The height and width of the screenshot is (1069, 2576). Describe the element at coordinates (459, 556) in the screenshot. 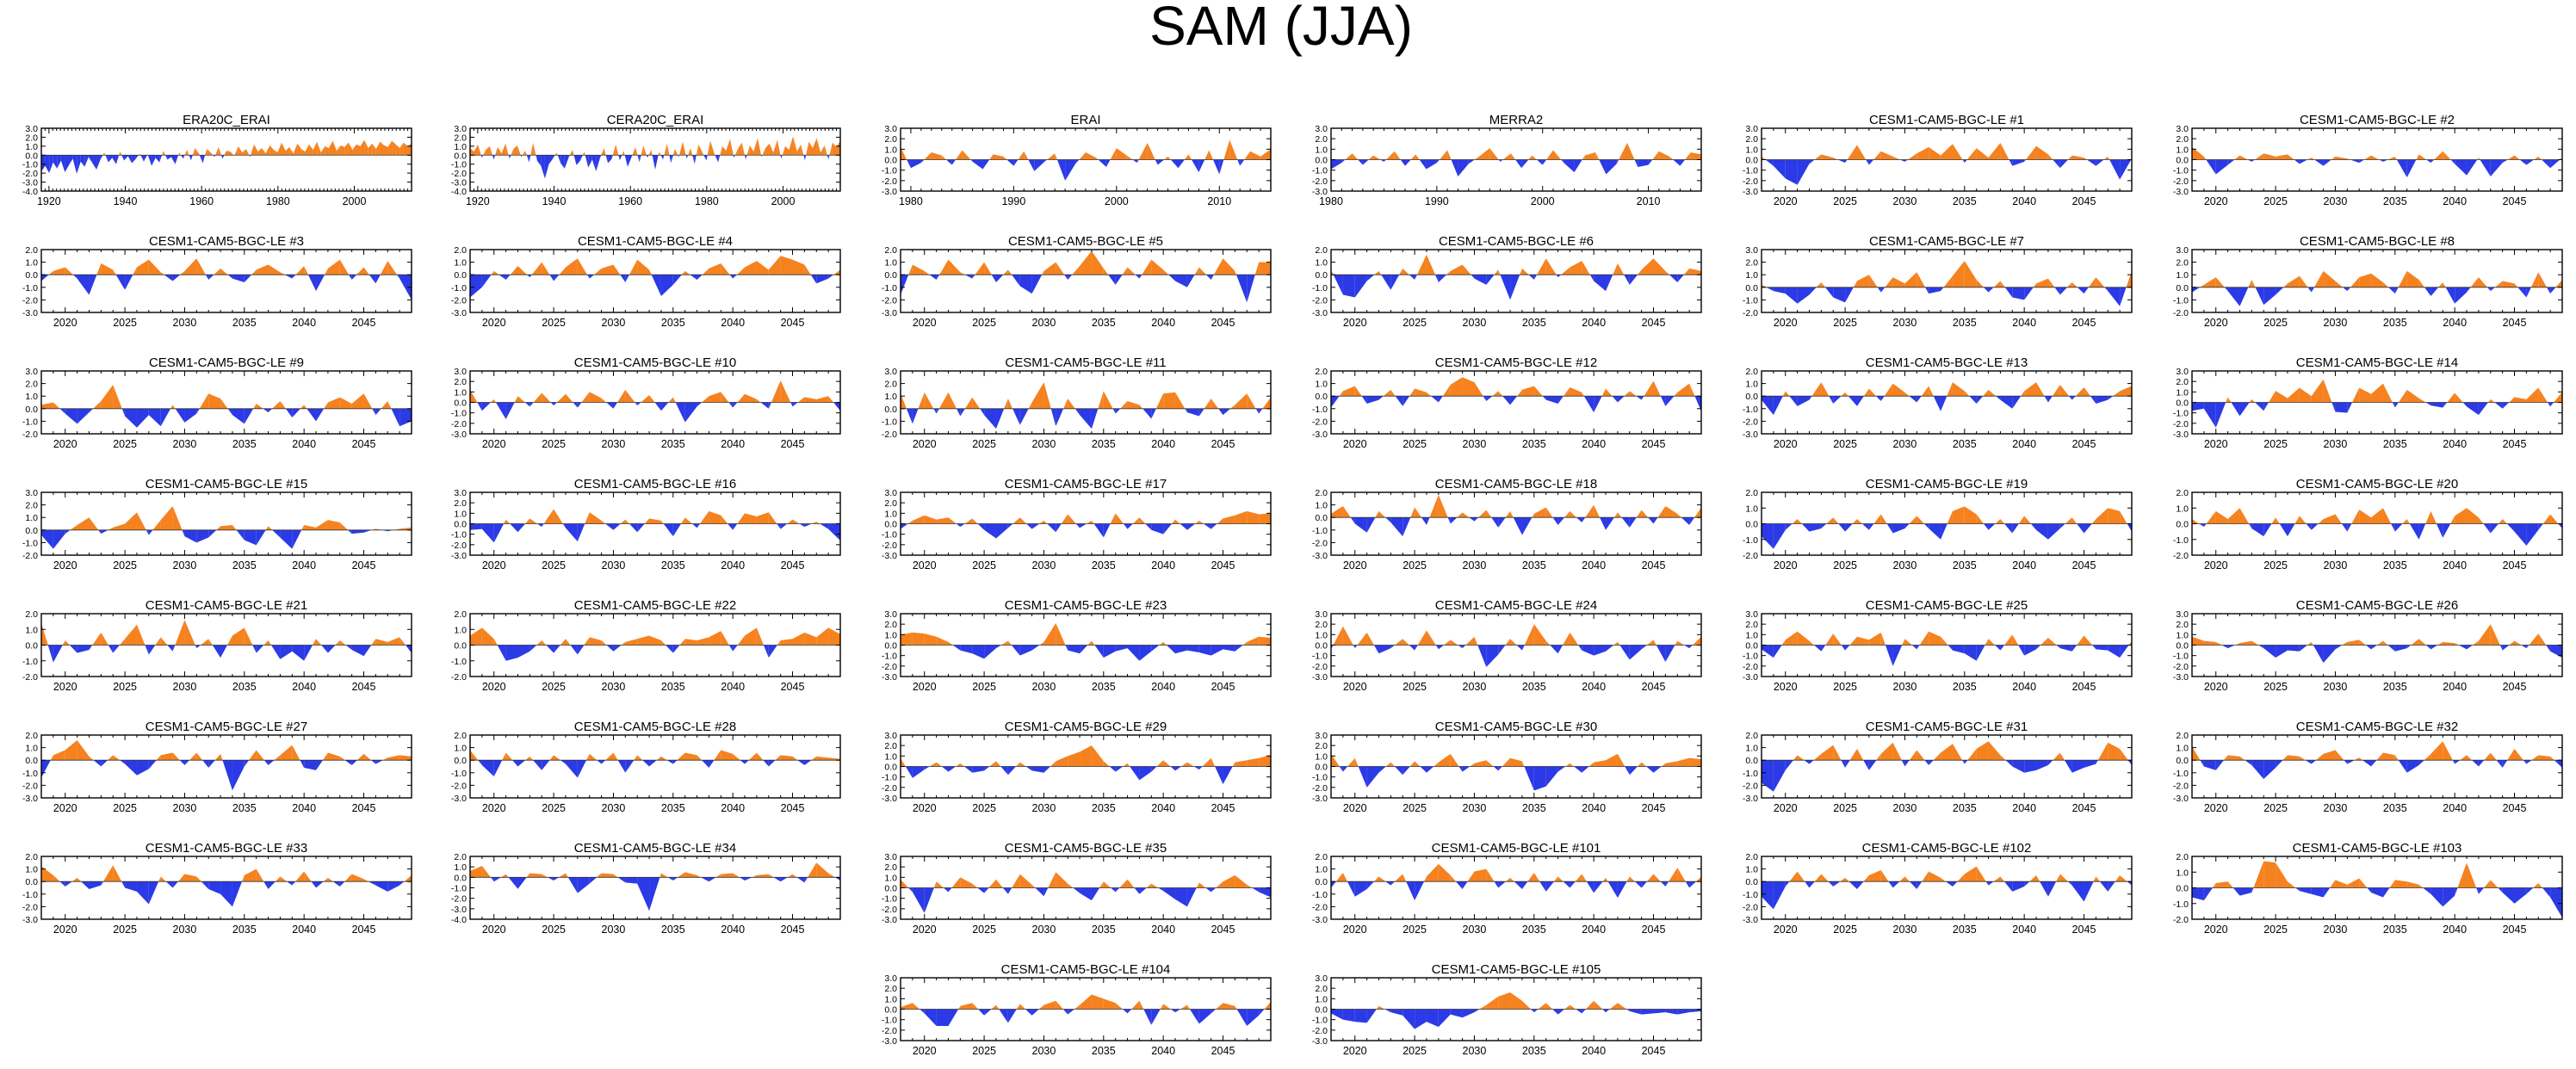

I see `y-tick-label: -3.0` at that location.